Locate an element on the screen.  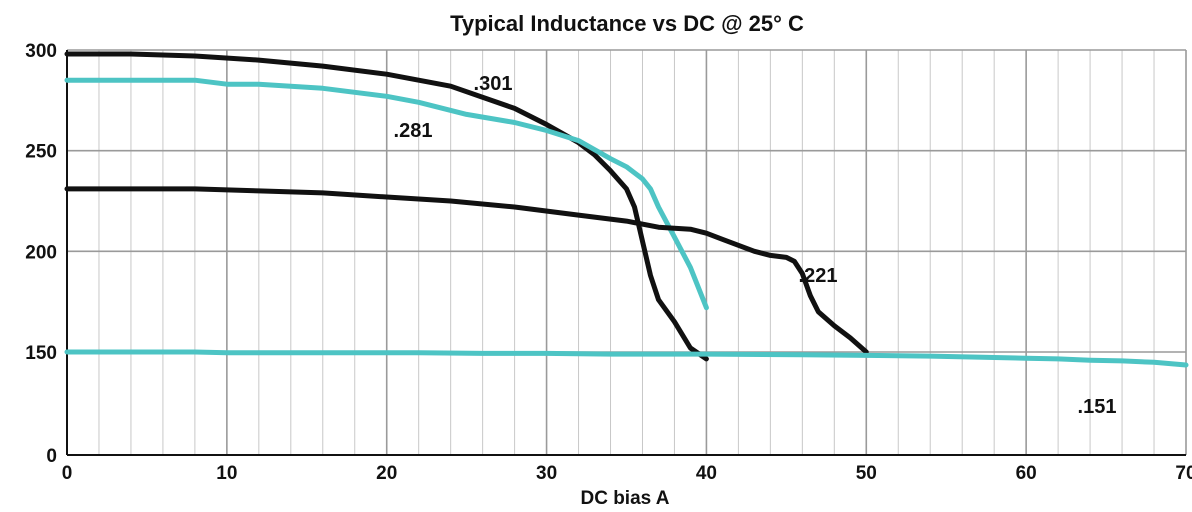
x-tick-label: 70 is located at coordinates (1183, 473).